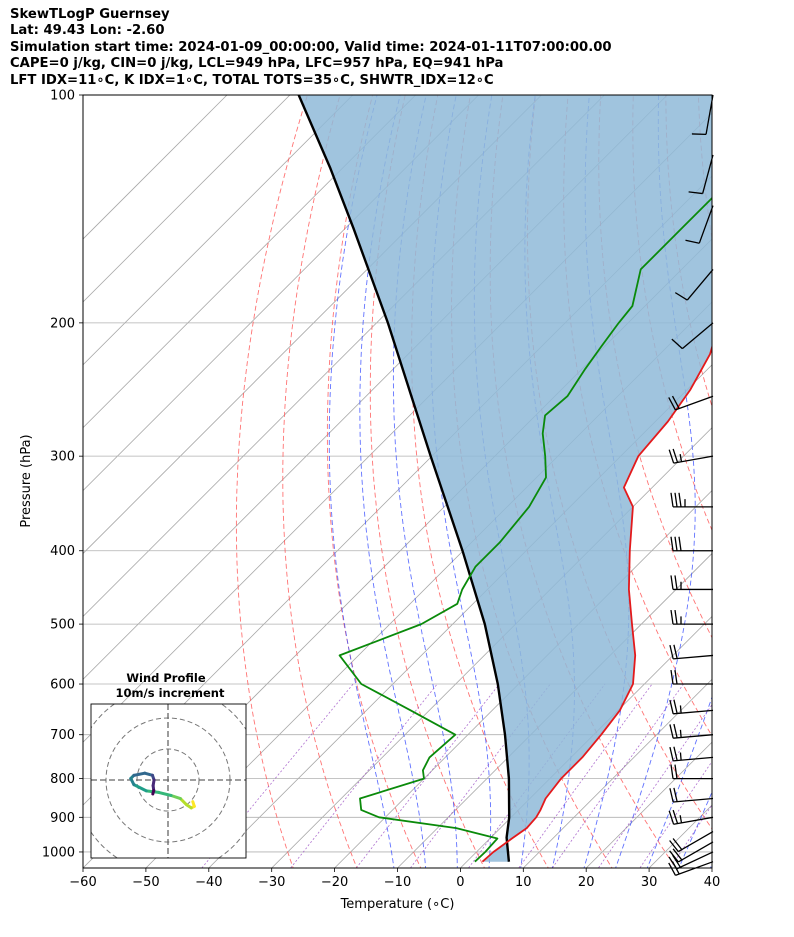 This screenshot has height=937, width=794. What do you see at coordinates (87, 31) in the screenshot?
I see `location-coordinates: Lat: 49.43 Lon: -2.60` at bounding box center [87, 31].